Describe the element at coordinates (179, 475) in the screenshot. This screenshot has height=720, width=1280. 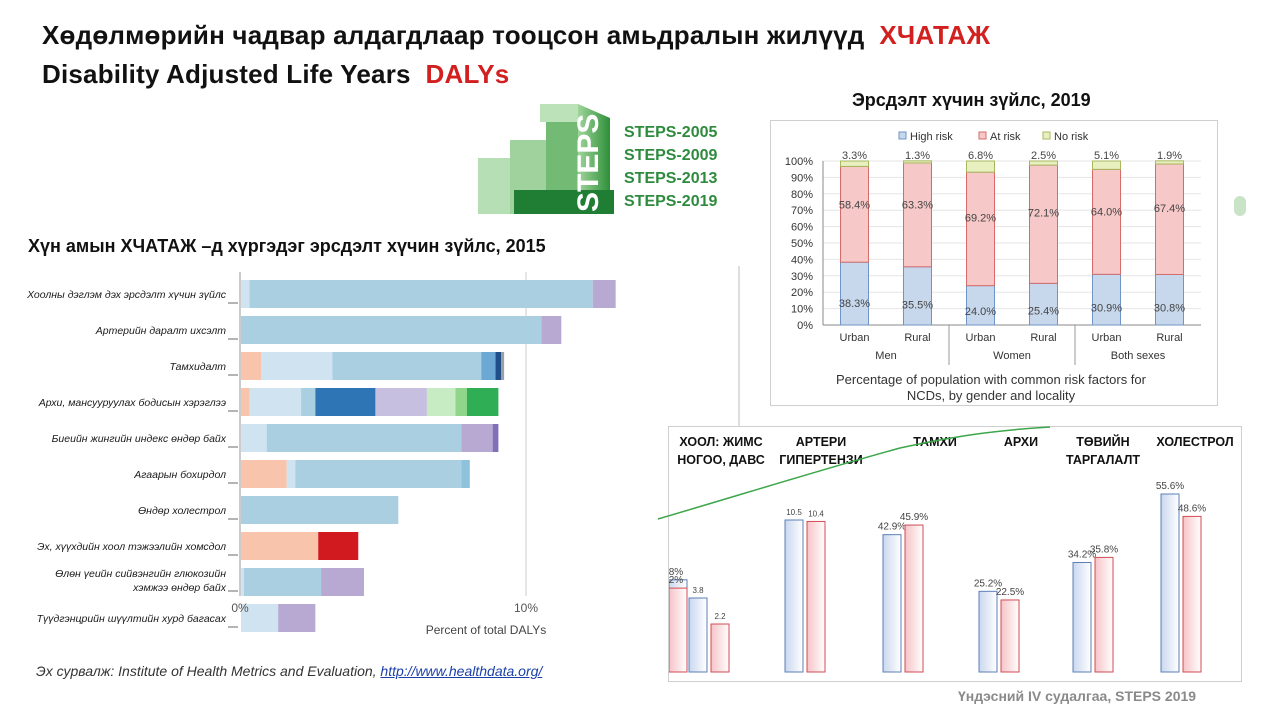
I see `daly-category-label: Агаарын бохирдол` at that location.